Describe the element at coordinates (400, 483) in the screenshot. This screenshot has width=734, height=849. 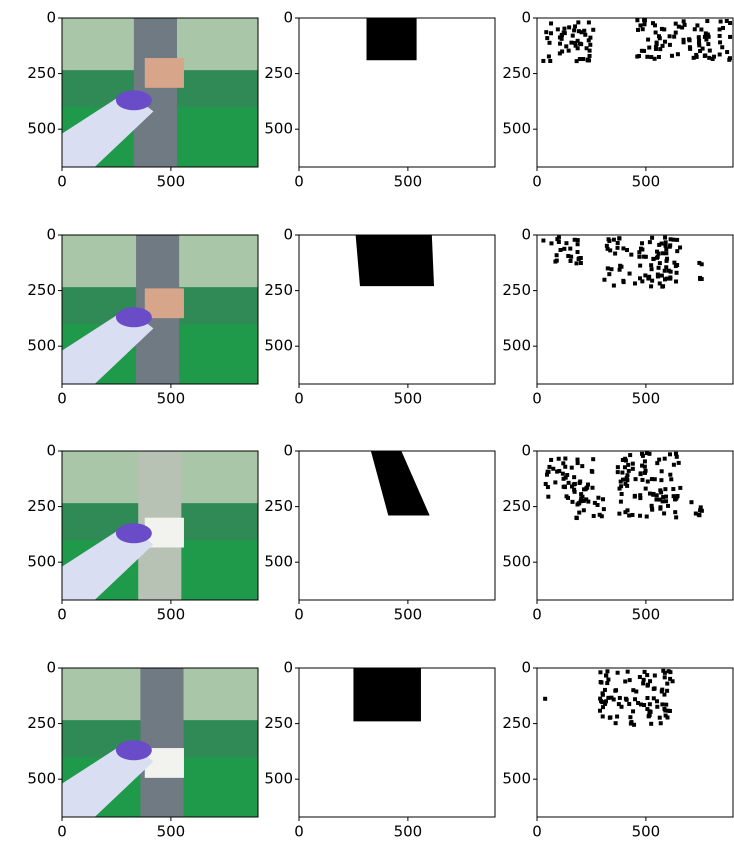
I see `mask-region` at that location.